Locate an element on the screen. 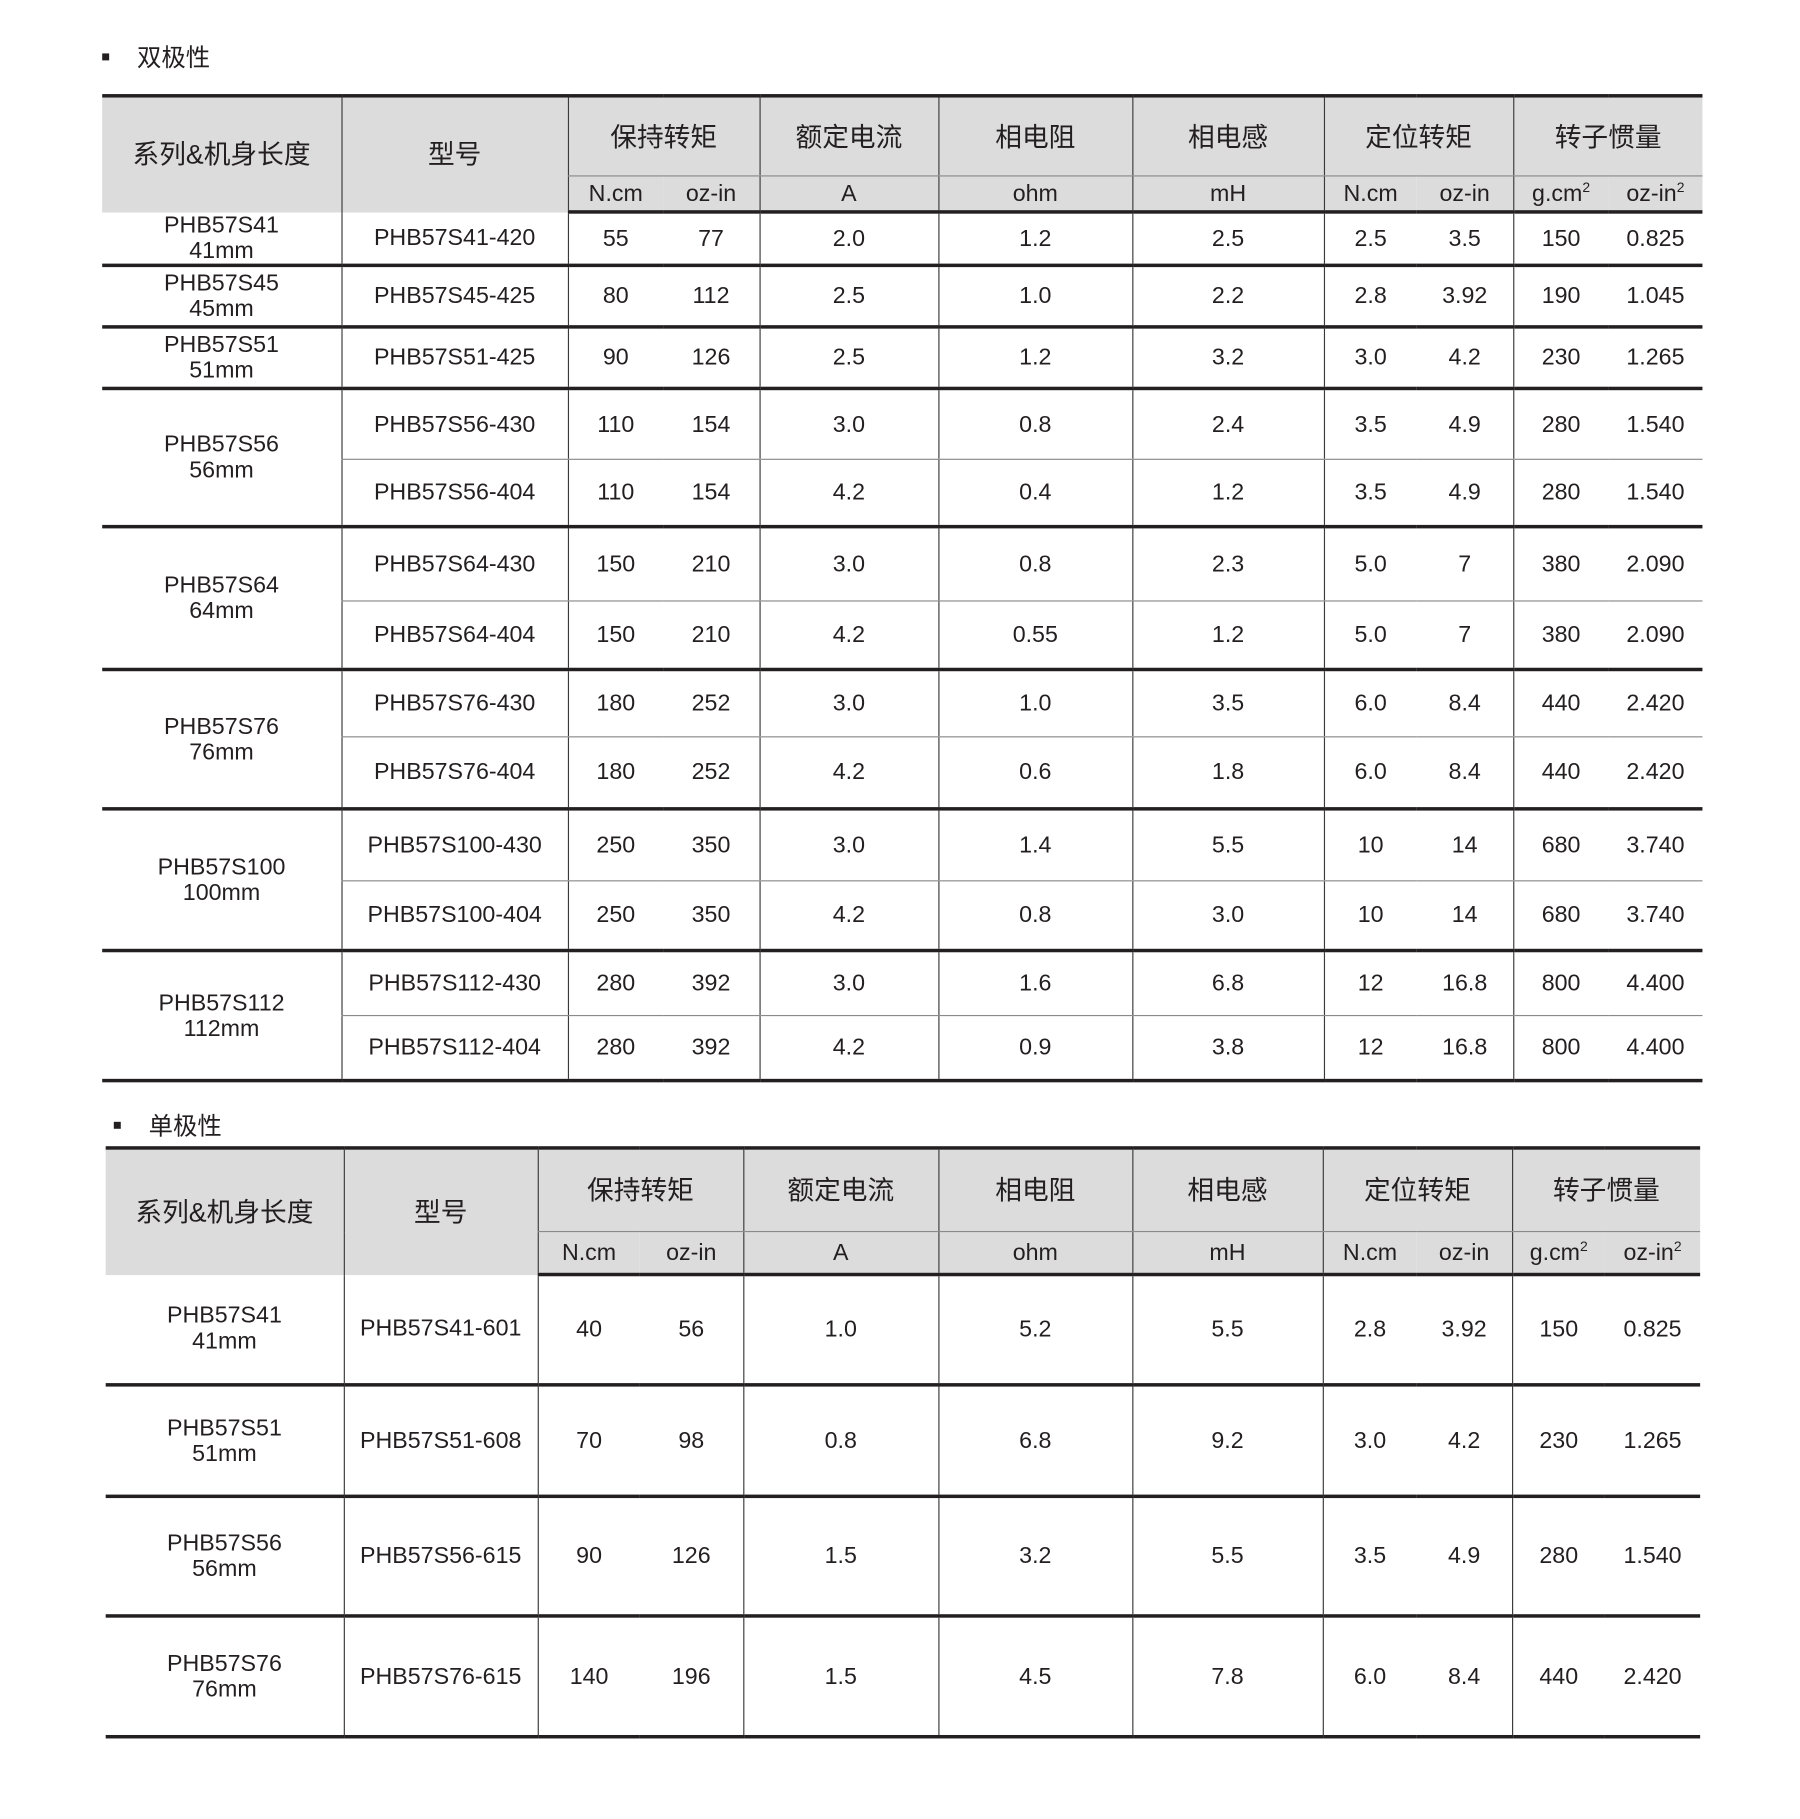 The height and width of the screenshot is (1819, 1800). series-cell: PHB57S45 45mm is located at coordinates (222, 297).